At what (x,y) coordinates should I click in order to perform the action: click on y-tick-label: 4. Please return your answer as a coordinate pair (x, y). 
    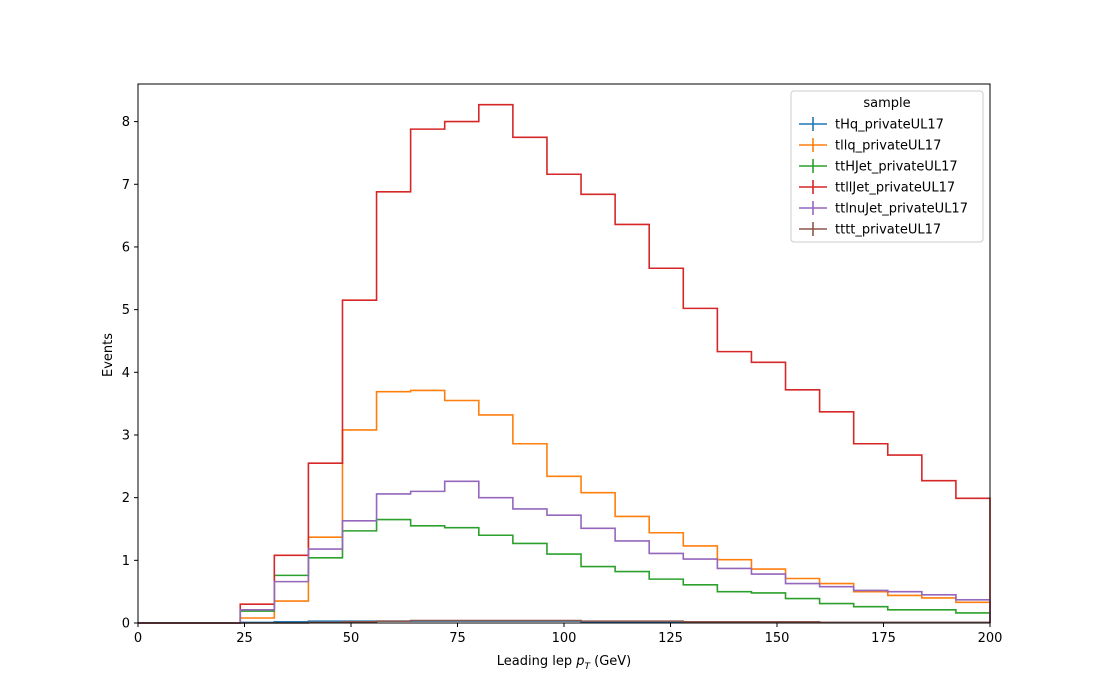
    Looking at the image, I should click on (126, 373).